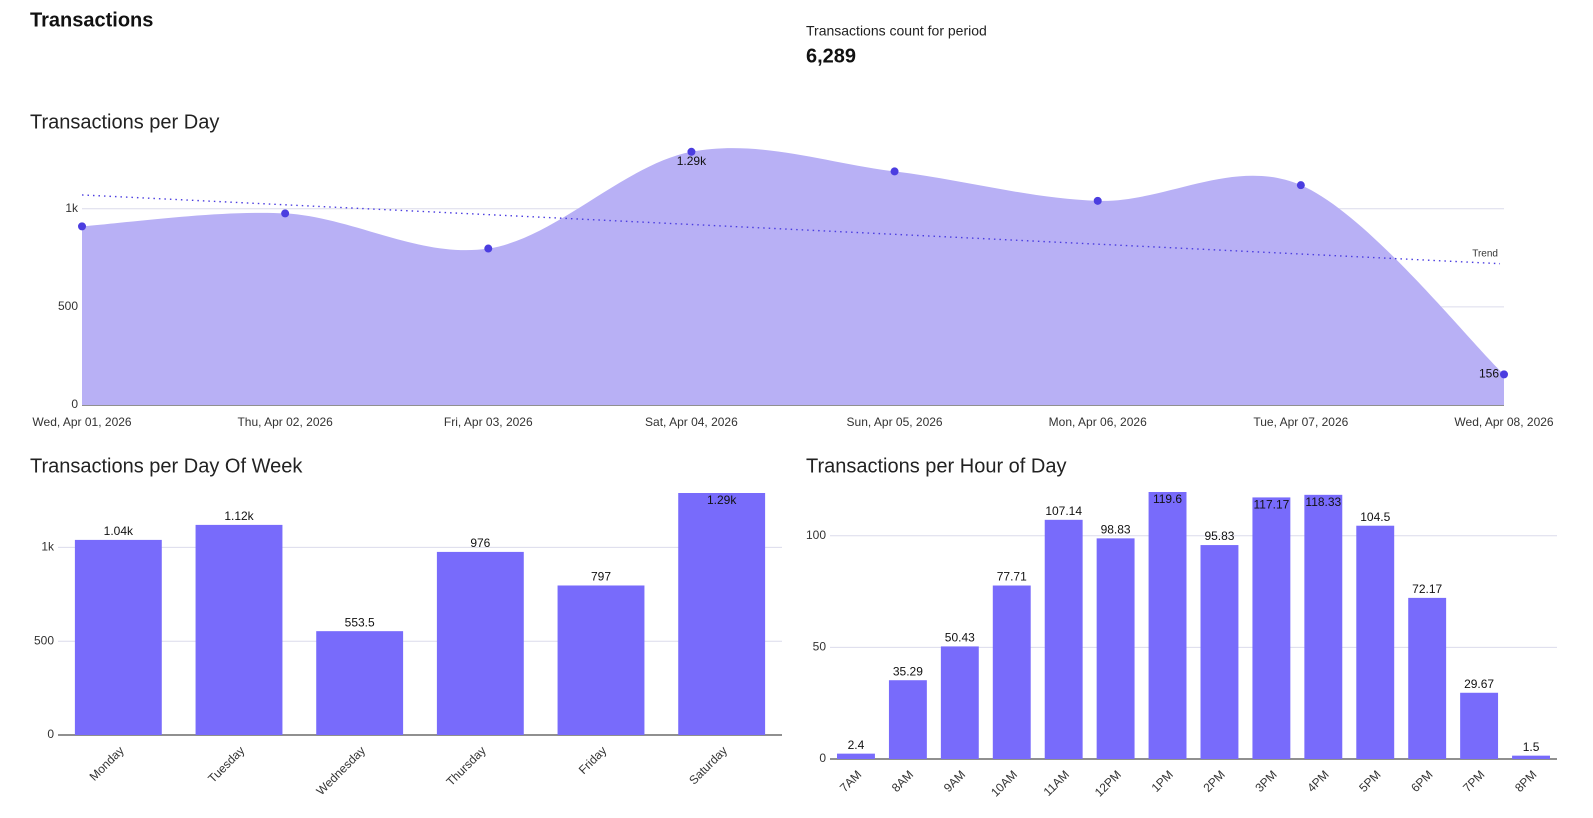 The image size is (1593, 818). What do you see at coordinates (480, 543) in the screenshot?
I see `value-label: 976` at bounding box center [480, 543].